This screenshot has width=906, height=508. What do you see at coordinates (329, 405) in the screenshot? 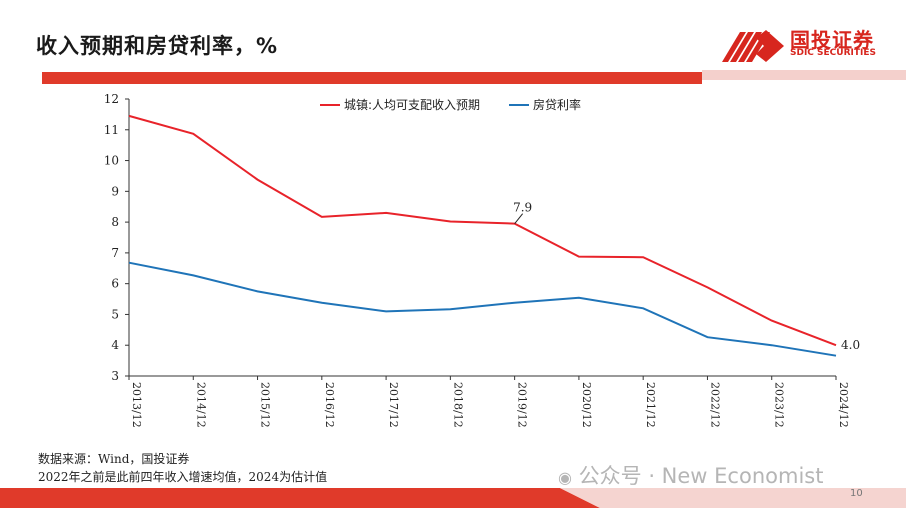
I see `x-tick-label: 2016/12` at bounding box center [329, 405].